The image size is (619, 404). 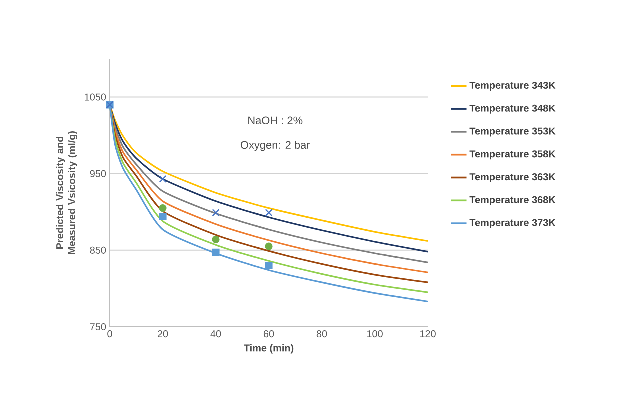 What do you see at coordinates (163, 334) in the screenshot?
I see `x-tick-label: 20` at bounding box center [163, 334].